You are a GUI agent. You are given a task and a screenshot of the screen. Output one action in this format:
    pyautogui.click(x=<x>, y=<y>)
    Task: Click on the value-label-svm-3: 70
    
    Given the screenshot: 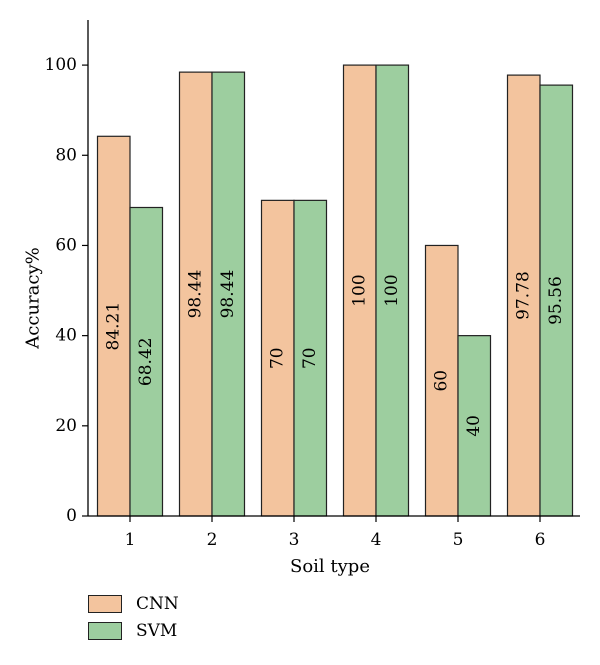 What is the action you would take?
    pyautogui.click(x=310, y=358)
    